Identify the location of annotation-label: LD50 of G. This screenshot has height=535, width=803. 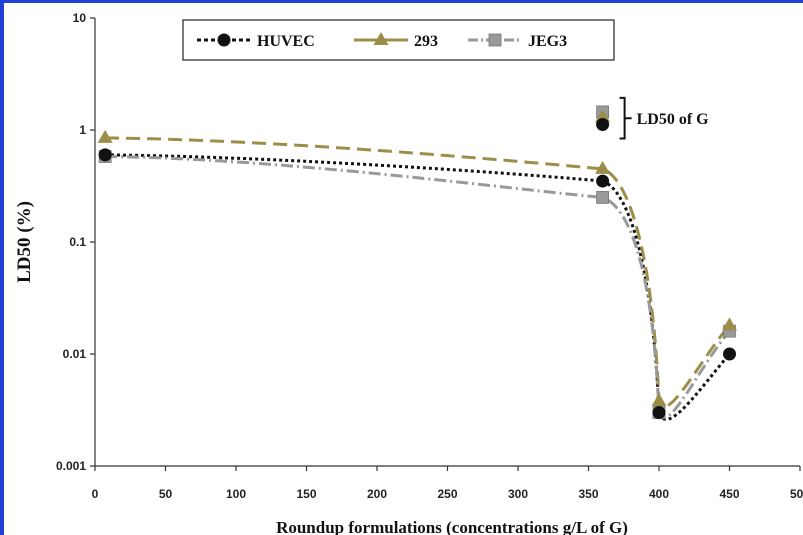
(673, 119).